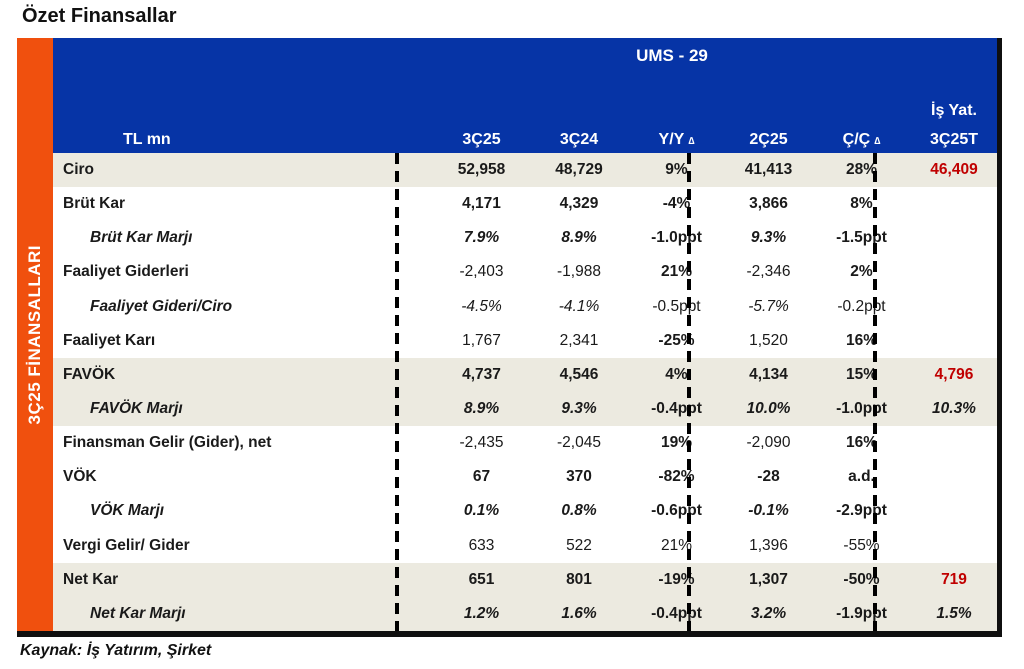  Describe the element at coordinates (861, 613) in the screenshot. I see `cell-cc-delta: -1.9ppt` at that location.